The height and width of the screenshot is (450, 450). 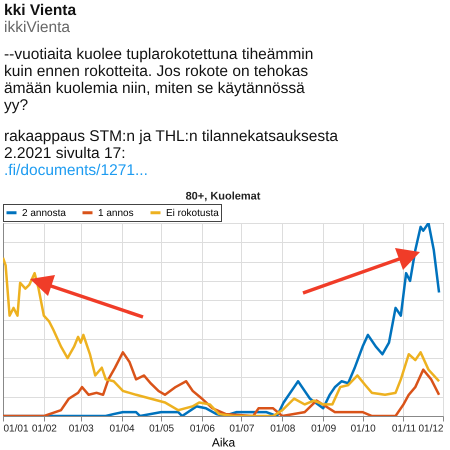 I want to click on text: 2.2021 sivulta 17:, so click(x=65, y=153).